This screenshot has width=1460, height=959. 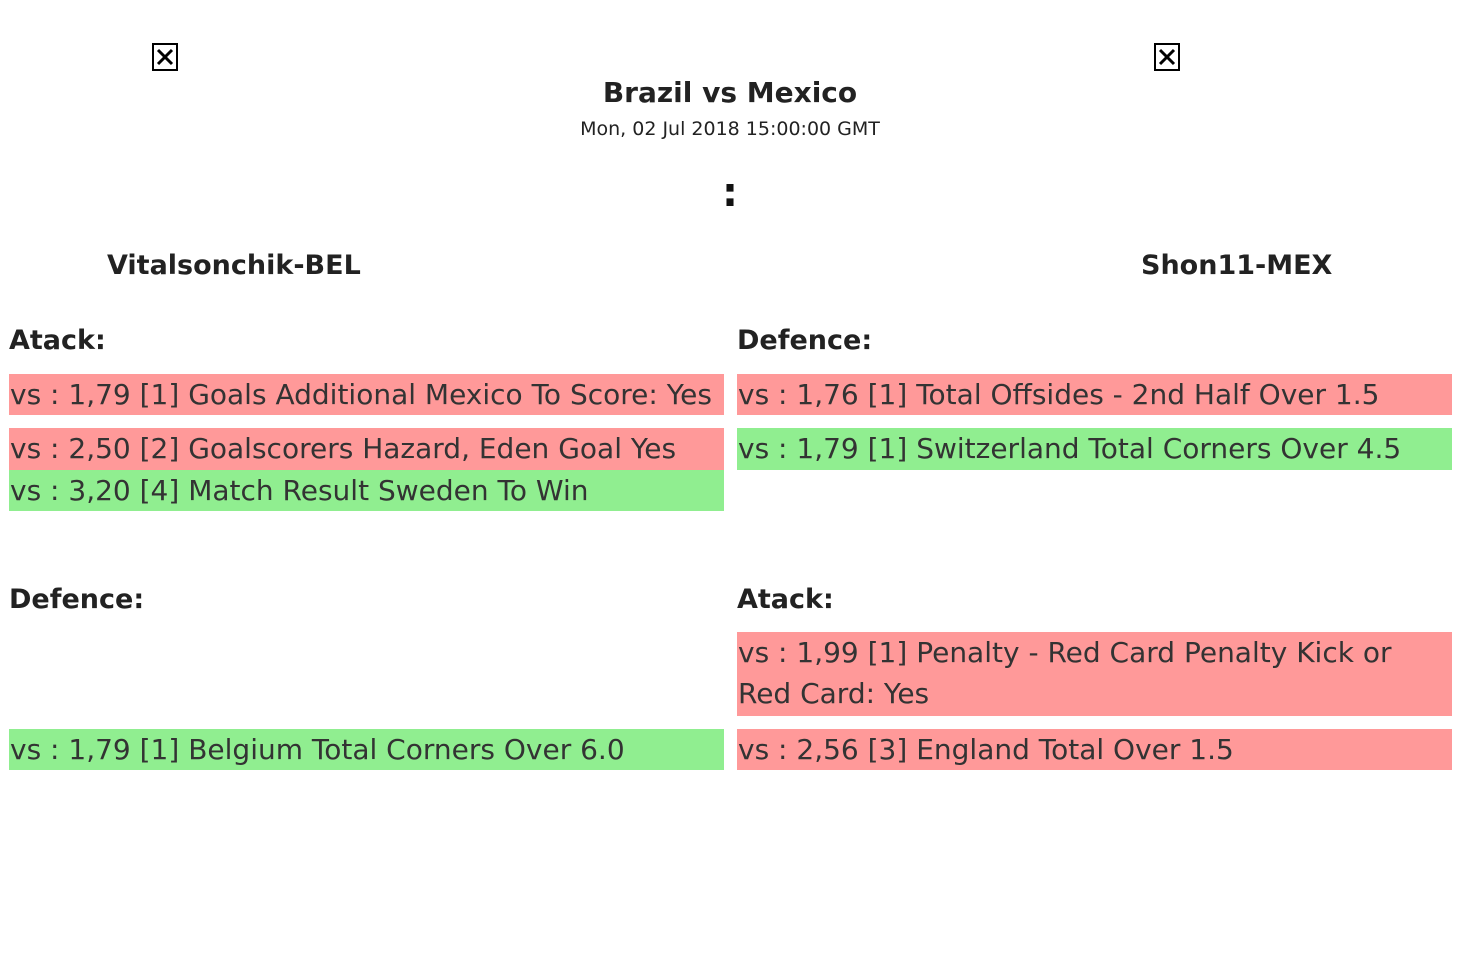 I want to click on right-atack-title: Atack:, so click(x=785, y=599).